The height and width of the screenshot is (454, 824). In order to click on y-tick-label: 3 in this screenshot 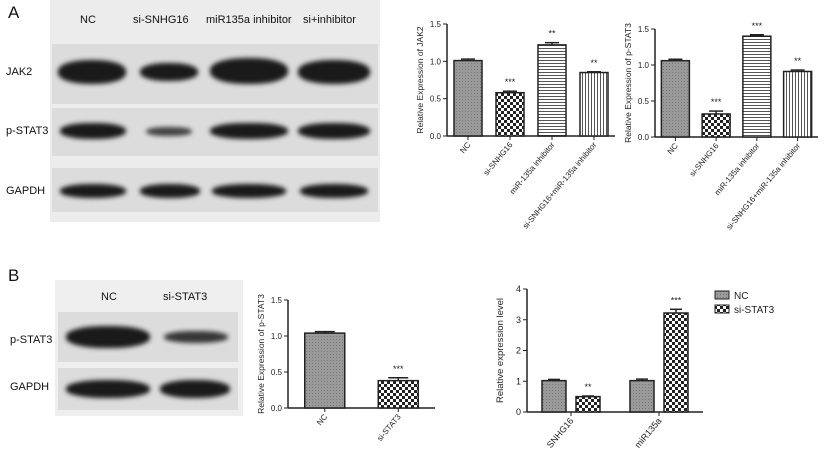, I will do `click(518, 320)`.